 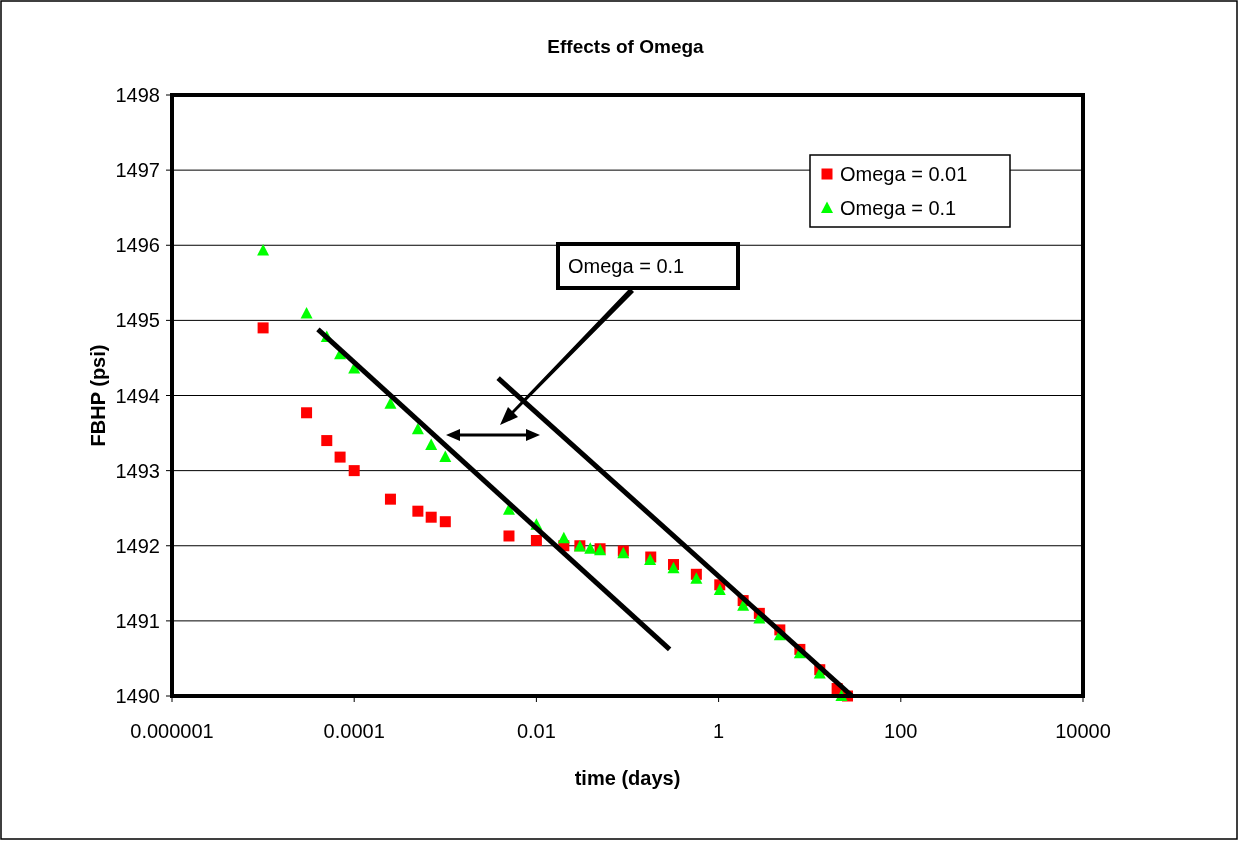 I want to click on x-tick-label: 100, so click(x=901, y=731).